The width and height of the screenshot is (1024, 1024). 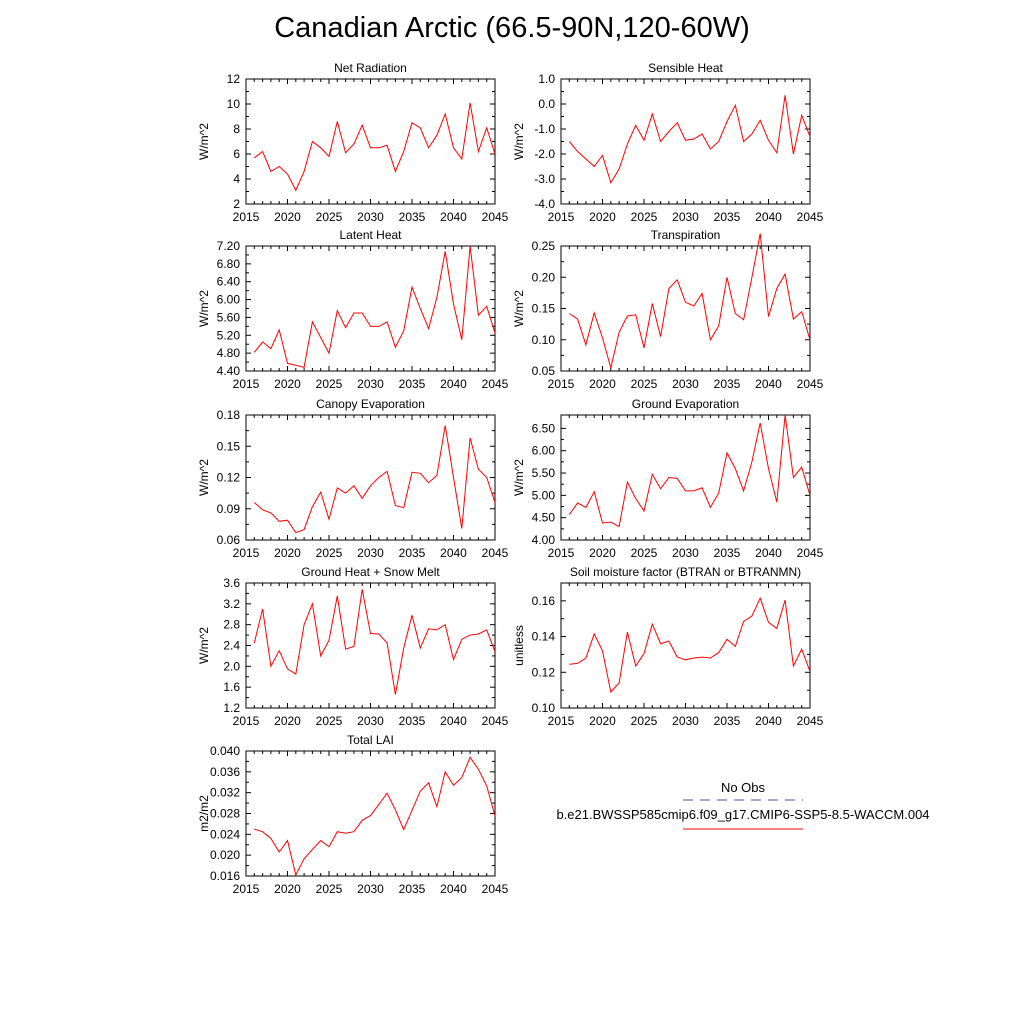 What do you see at coordinates (686, 235) in the screenshot?
I see `panel-title: Transpiration` at bounding box center [686, 235].